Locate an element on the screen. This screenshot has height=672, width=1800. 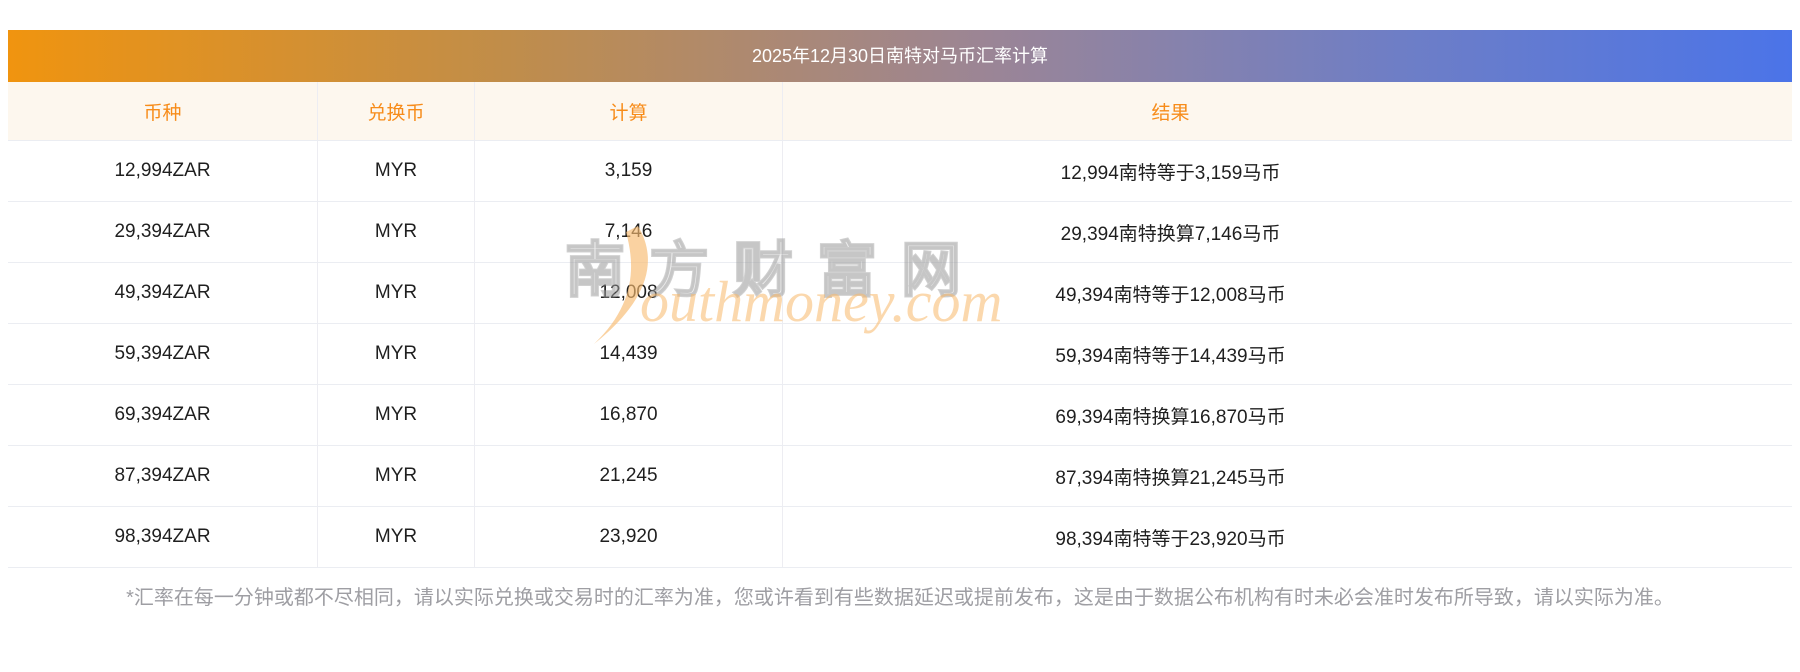
table-row: 69,394ZAR MYR 16,870 69,394南特换算16,870马币 is located at coordinates (900, 414).